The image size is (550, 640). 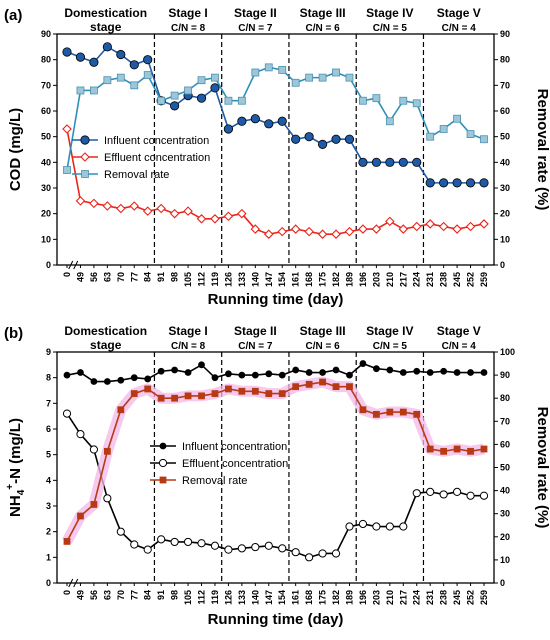 I want to click on x-tick-label: 154, so click(x=282, y=597).